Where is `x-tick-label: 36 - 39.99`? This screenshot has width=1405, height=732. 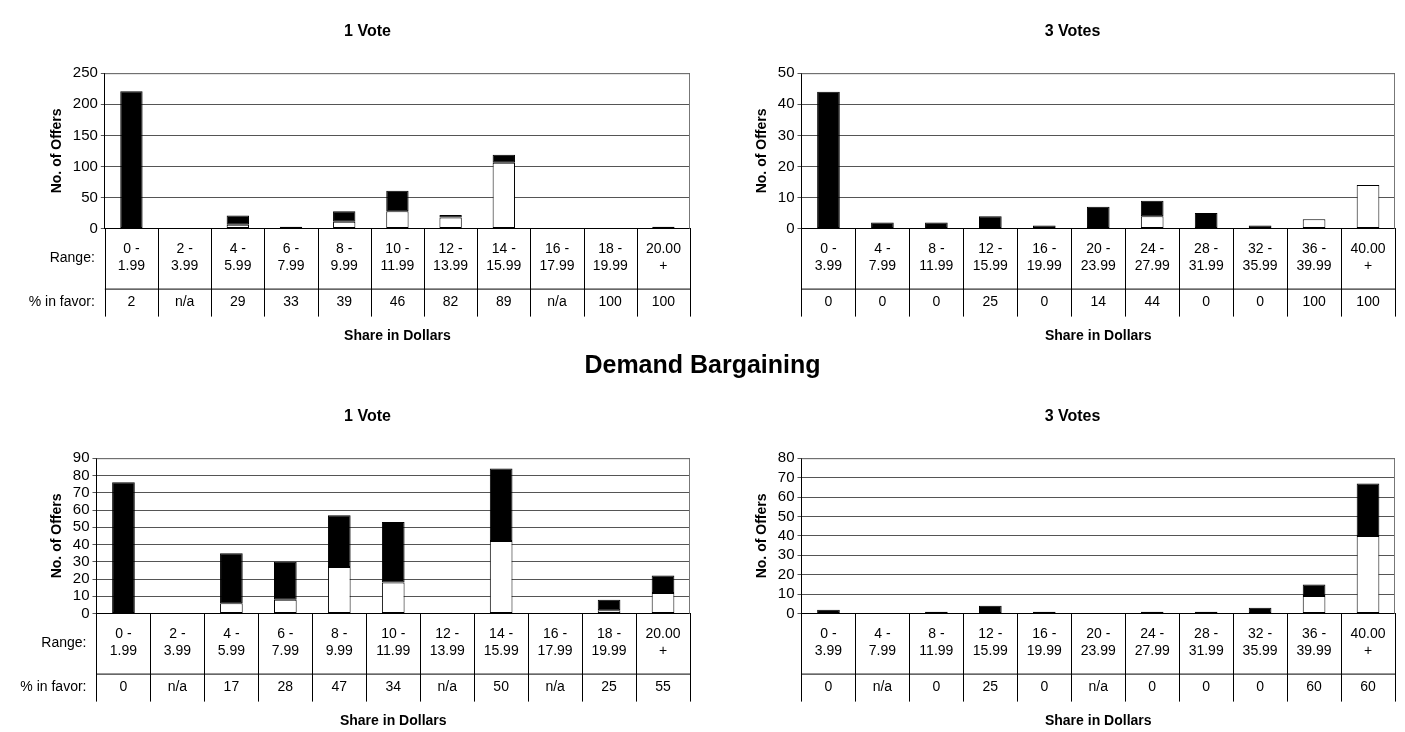
x-tick-label: 36 - 39.99 is located at coordinates (1314, 256).